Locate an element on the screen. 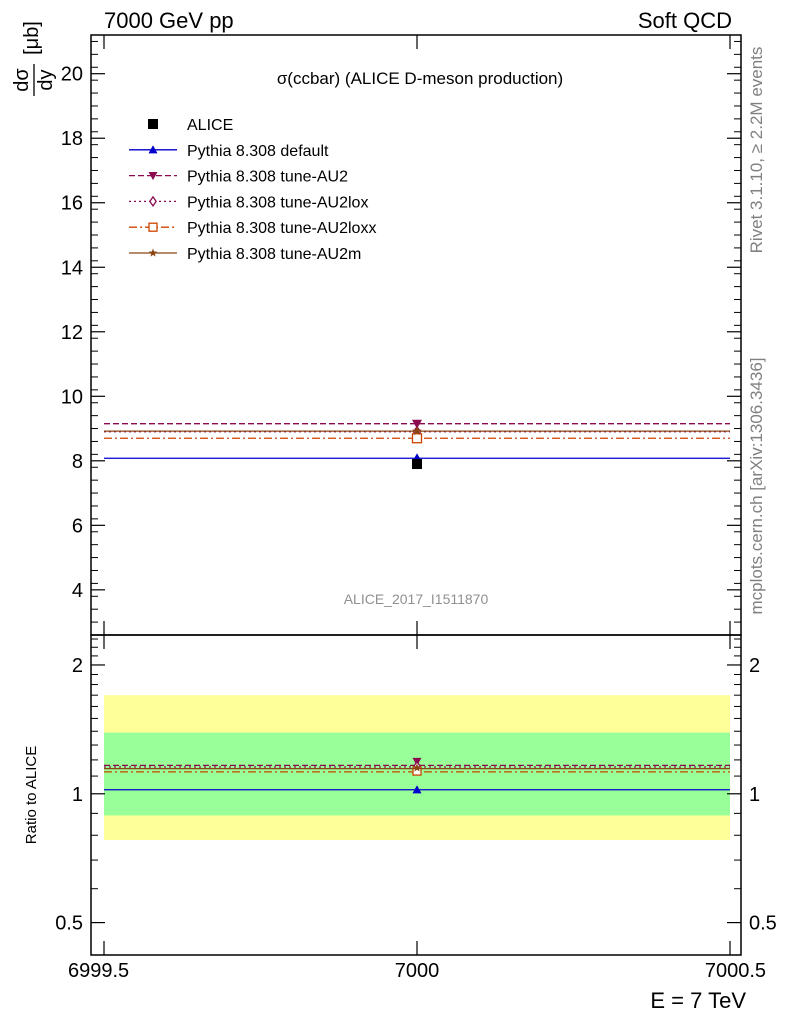  legend-label-4: Pythia 8.308 tune-AU2loxx is located at coordinates (281, 228).